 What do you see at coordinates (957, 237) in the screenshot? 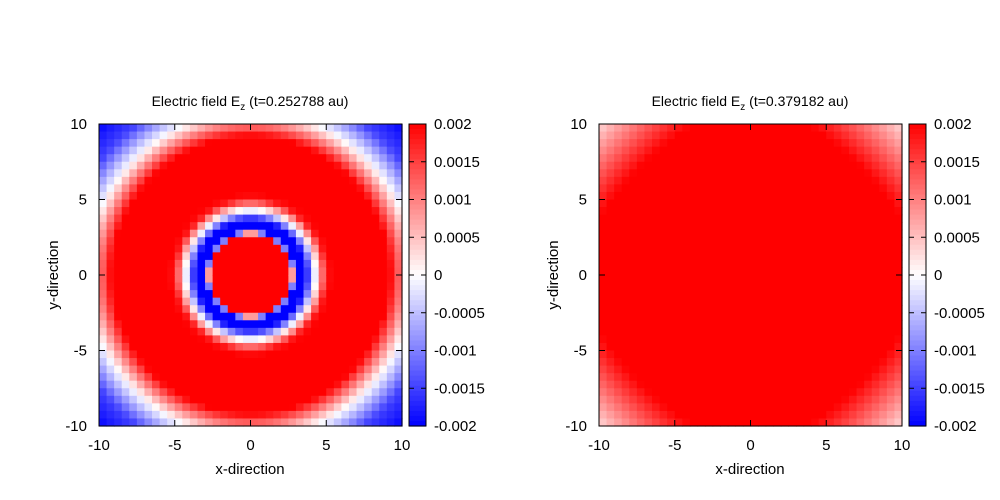
I see `colorbar-tick-label: 0.0005` at bounding box center [957, 237].